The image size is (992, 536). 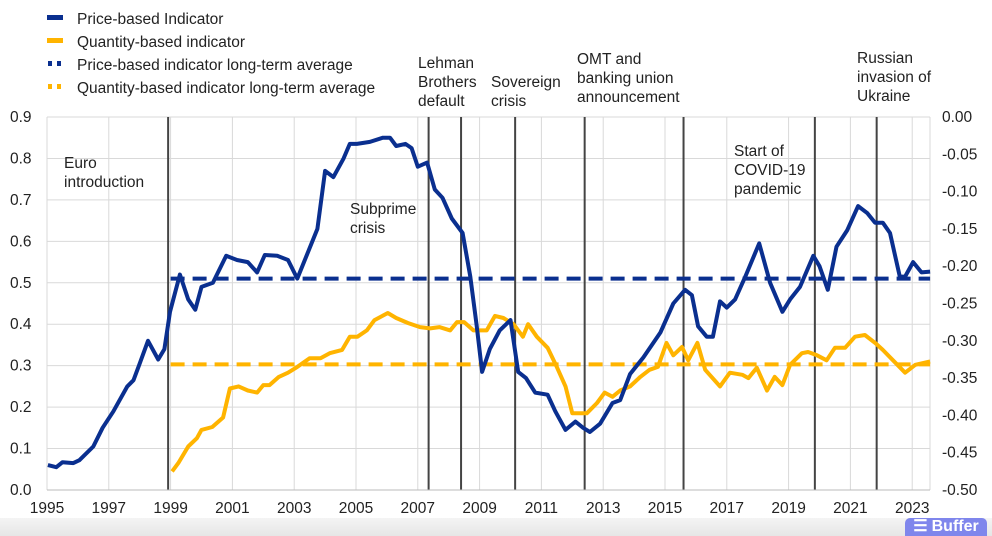 I want to click on y2-tick-label: -0.25, so click(x=959, y=304).